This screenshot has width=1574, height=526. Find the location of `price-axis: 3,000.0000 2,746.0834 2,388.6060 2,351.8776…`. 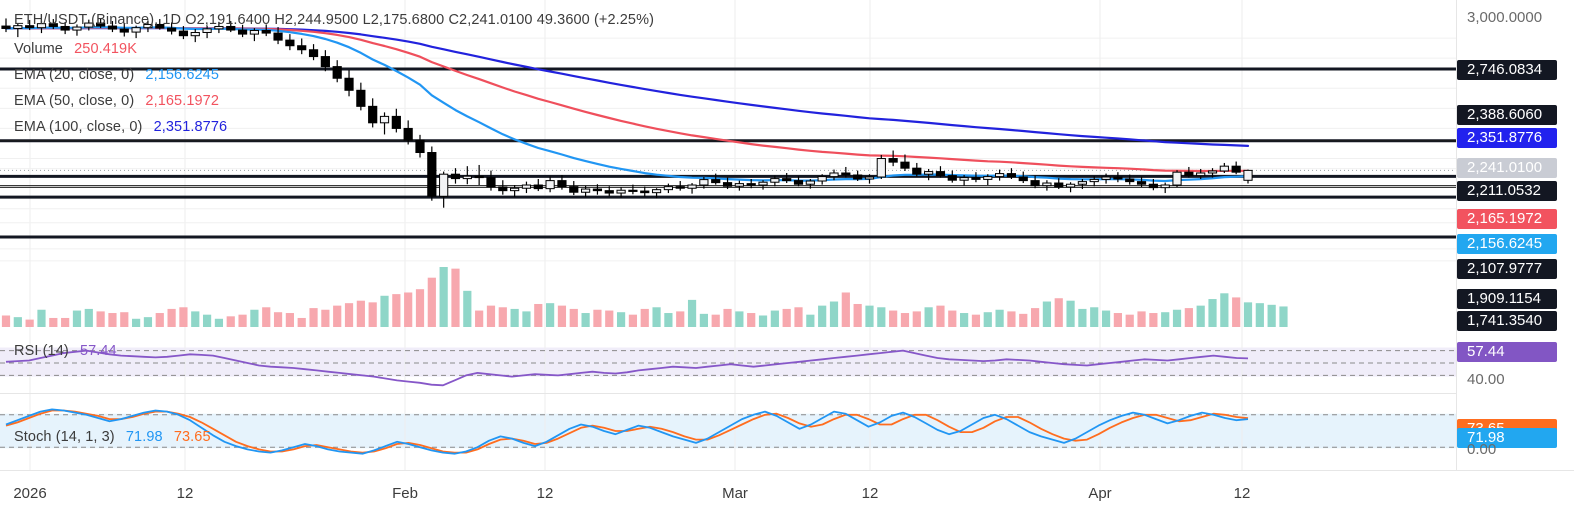

price-axis: 3,000.0000 2,746.0834 2,388.6060 2,351.8776… is located at coordinates (1515, 235).